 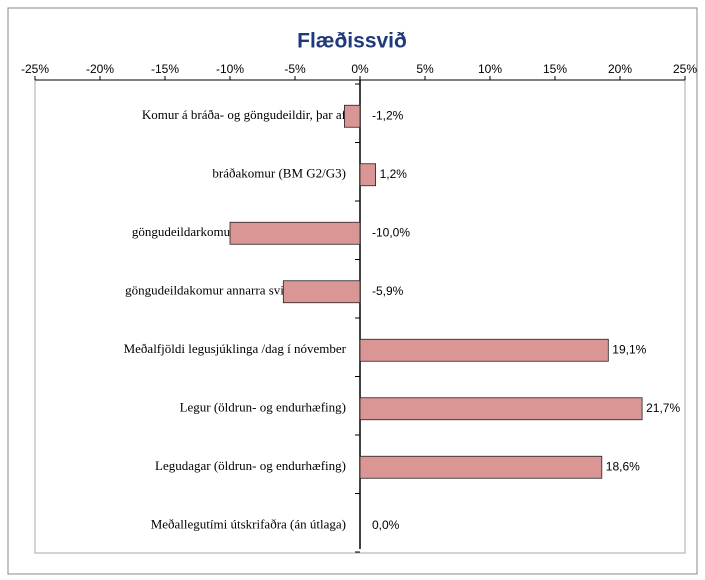 What do you see at coordinates (388, 291) in the screenshot?
I see `value-label: -5,9%` at bounding box center [388, 291].